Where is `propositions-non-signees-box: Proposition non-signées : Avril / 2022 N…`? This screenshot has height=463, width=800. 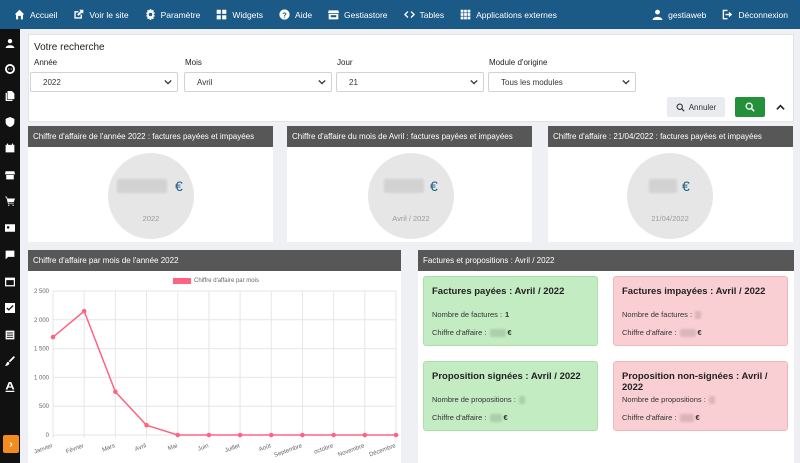 propositions-non-signees-box: Proposition non-signées : Avril / 2022 N… is located at coordinates (700, 396).